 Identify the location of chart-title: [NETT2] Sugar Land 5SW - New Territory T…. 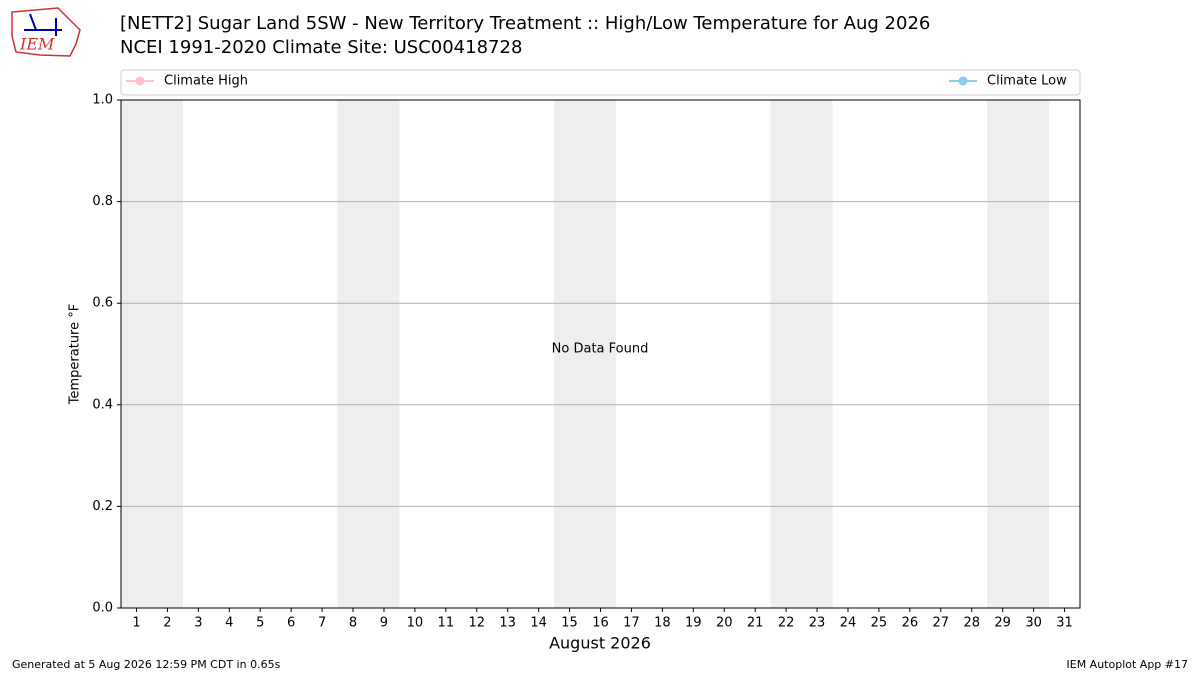
(525, 23).